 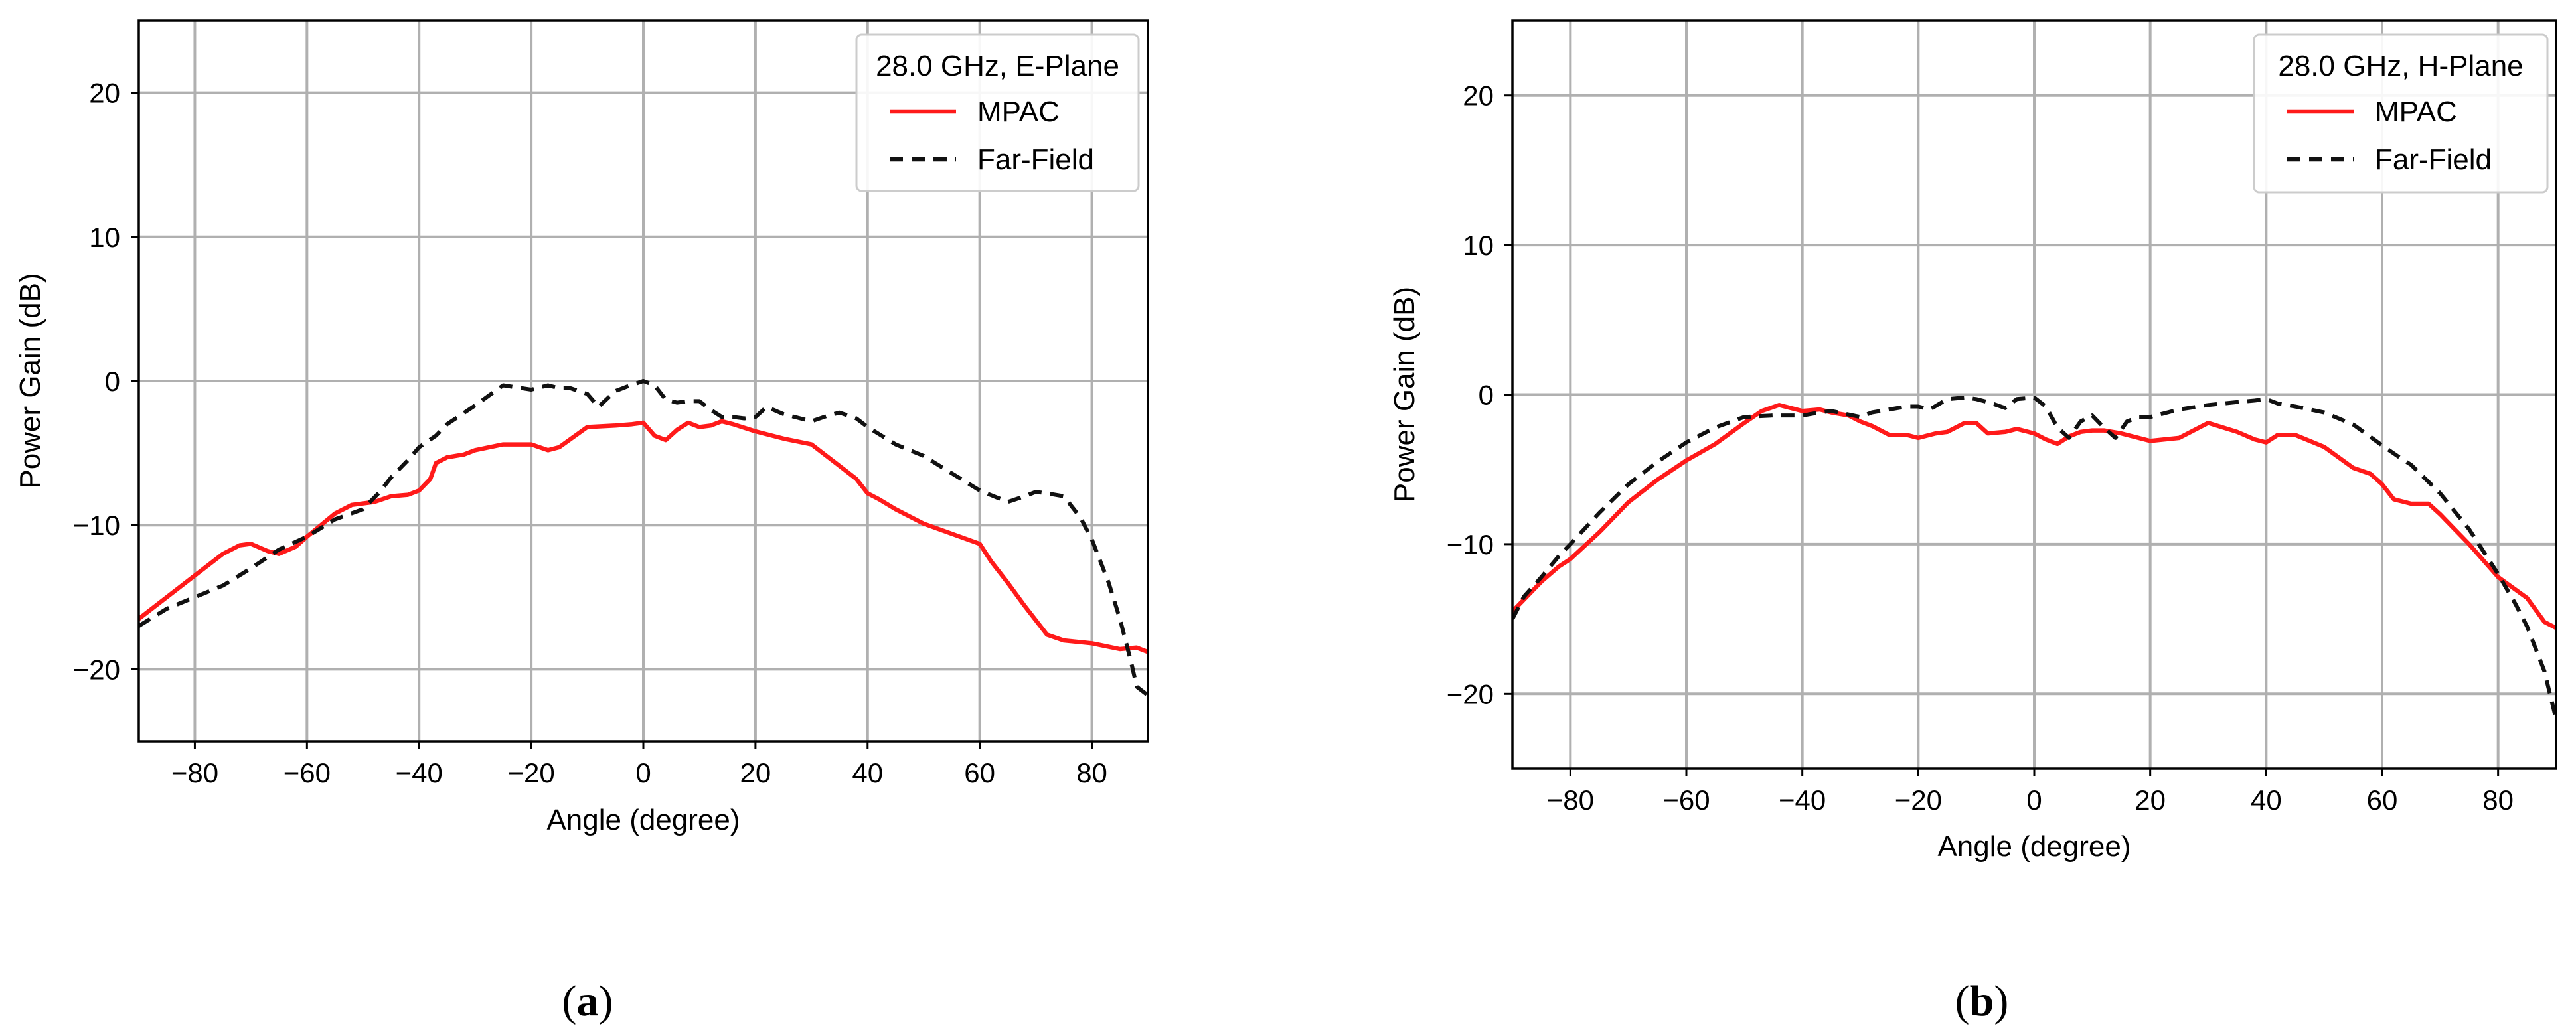 What do you see at coordinates (587, 1001) in the screenshot?
I see `panel-caption: (a)` at bounding box center [587, 1001].